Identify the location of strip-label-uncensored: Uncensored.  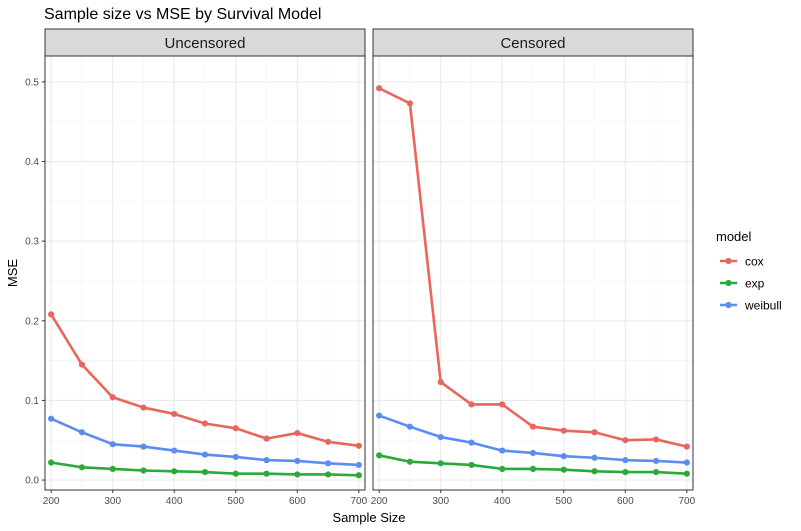
(205, 43).